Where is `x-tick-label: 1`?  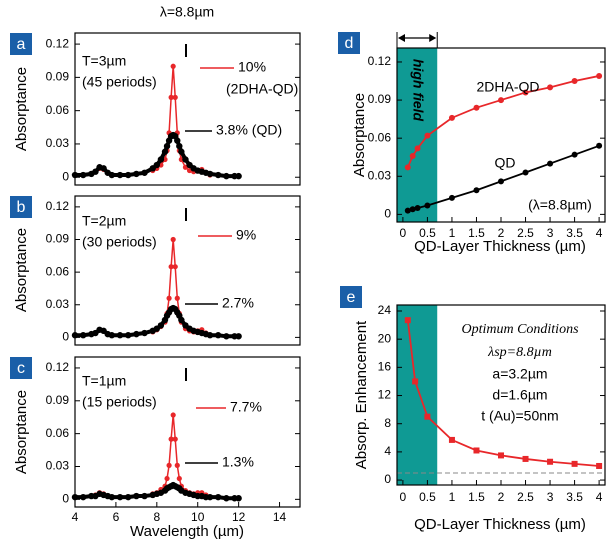
x-tick-label: 1 is located at coordinates (452, 233).